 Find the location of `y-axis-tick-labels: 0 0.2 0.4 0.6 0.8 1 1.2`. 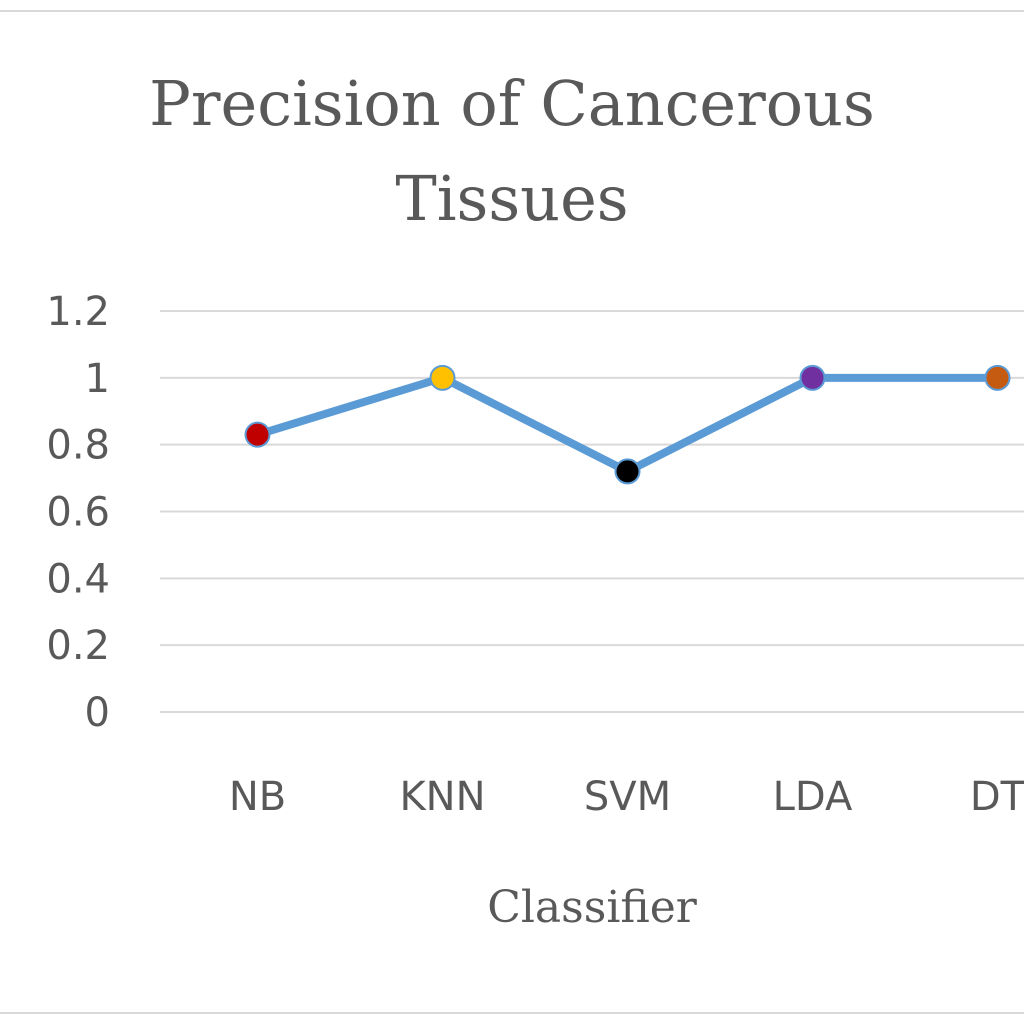

y-axis-tick-labels: 0 0.2 0.4 0.6 0.8 1 1.2 is located at coordinates (78, 512).